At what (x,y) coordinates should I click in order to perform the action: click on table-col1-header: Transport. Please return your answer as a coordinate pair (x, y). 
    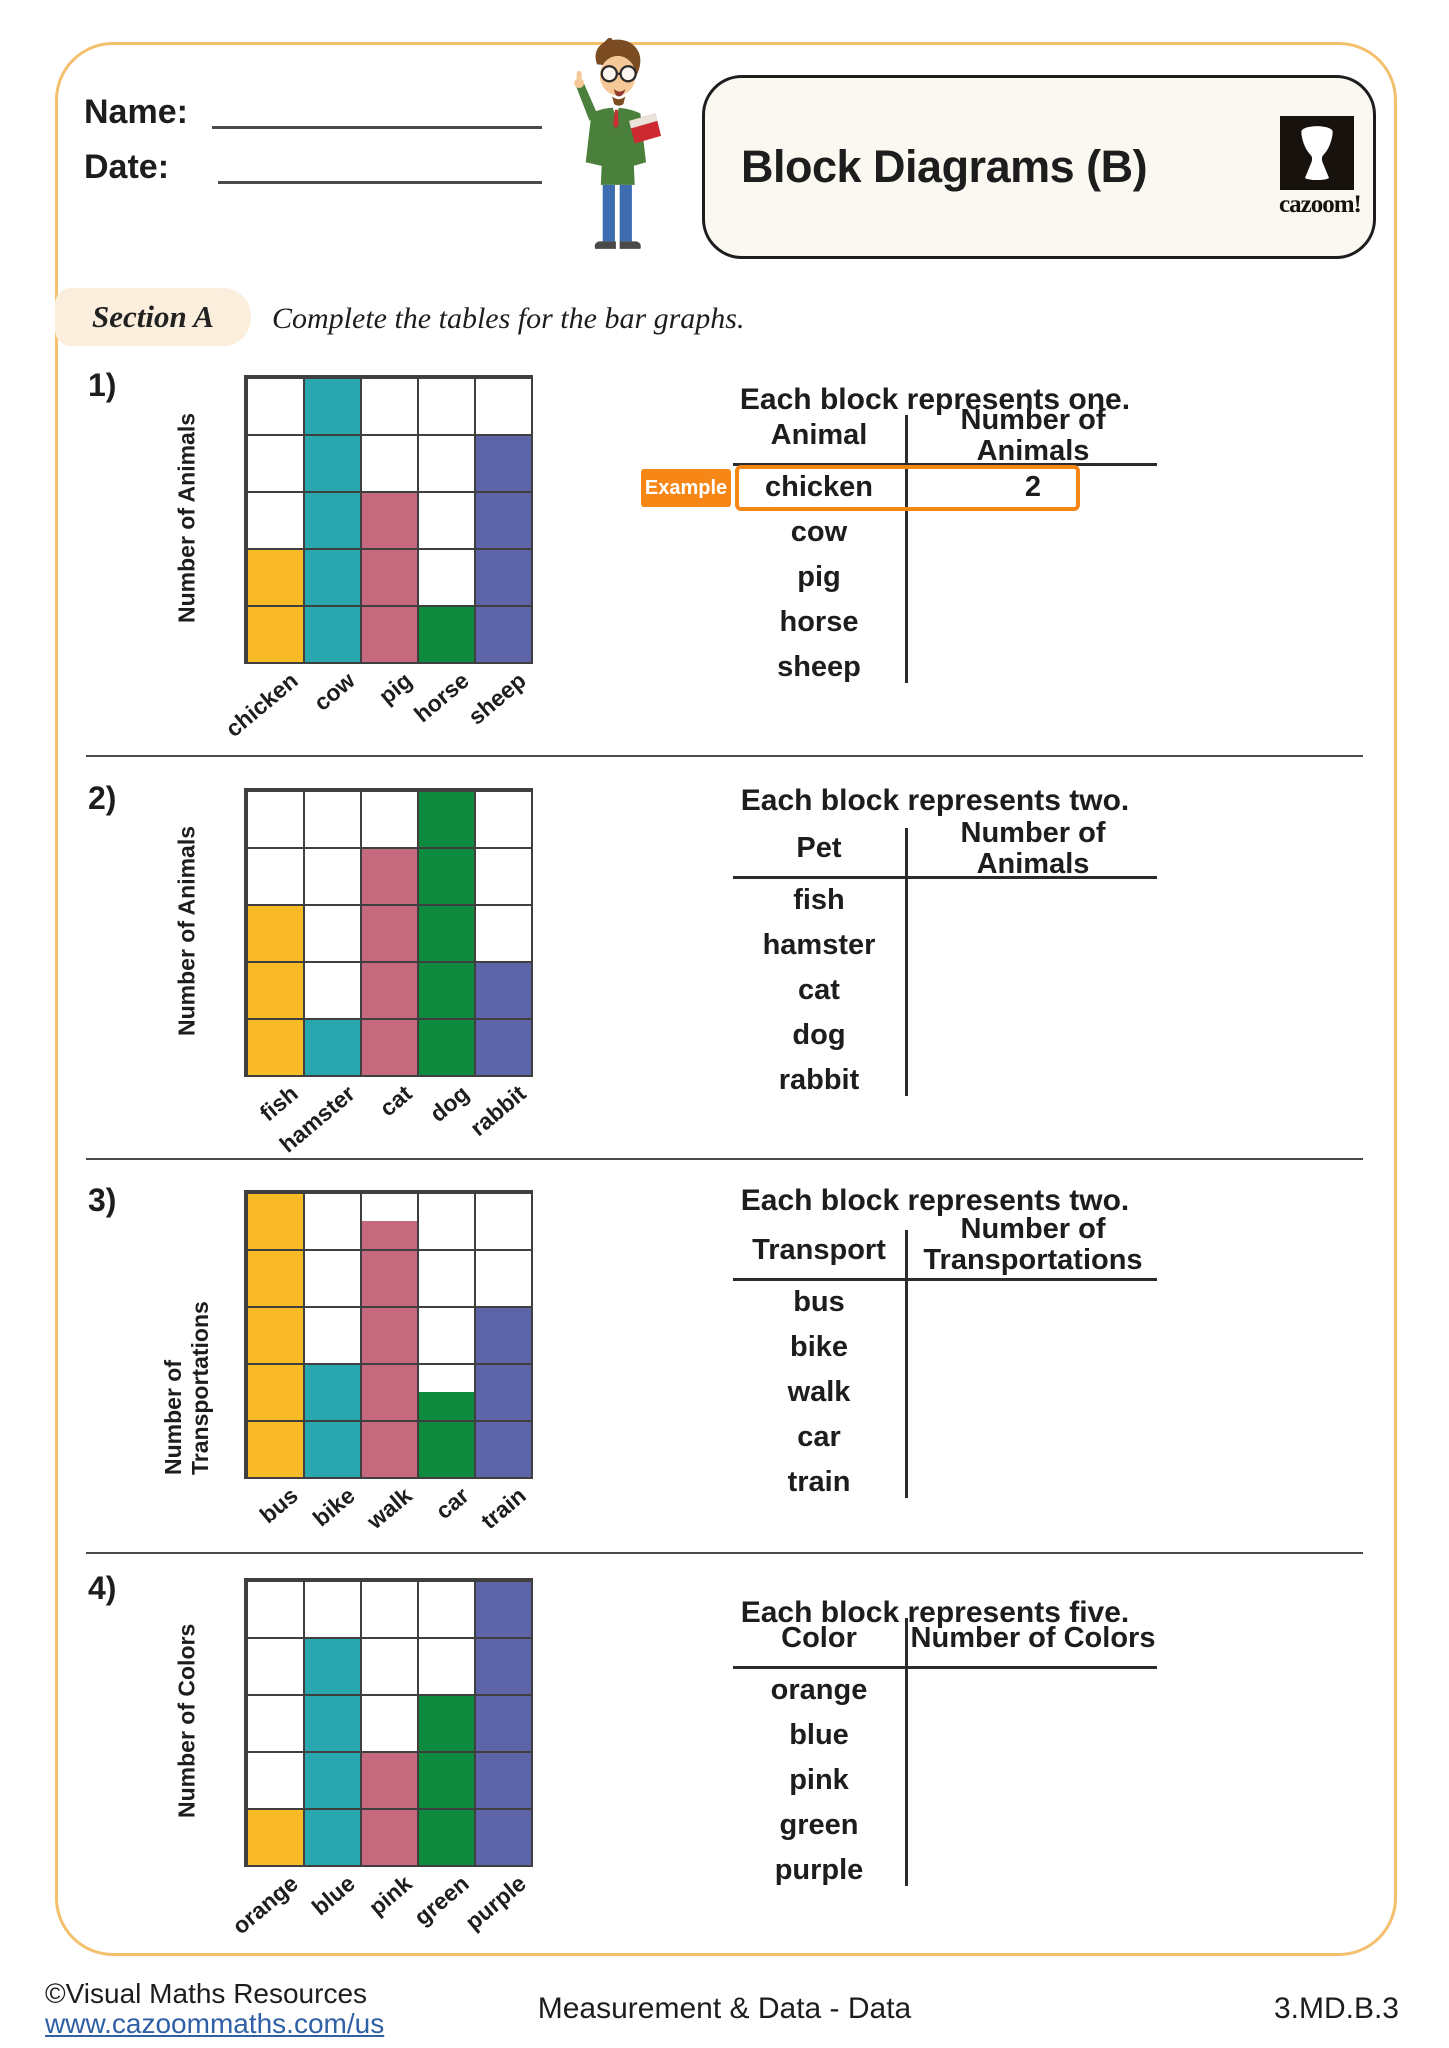
    Looking at the image, I should click on (819, 1250).